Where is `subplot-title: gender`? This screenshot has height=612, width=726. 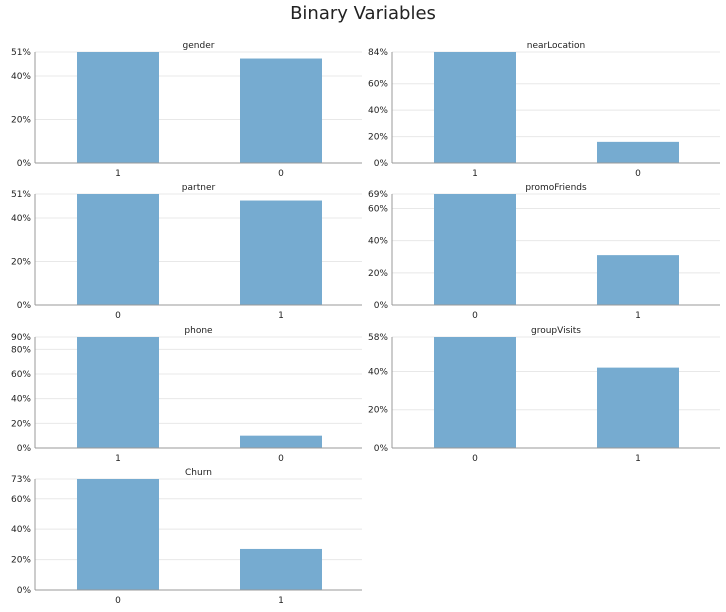 subplot-title: gender is located at coordinates (199, 46).